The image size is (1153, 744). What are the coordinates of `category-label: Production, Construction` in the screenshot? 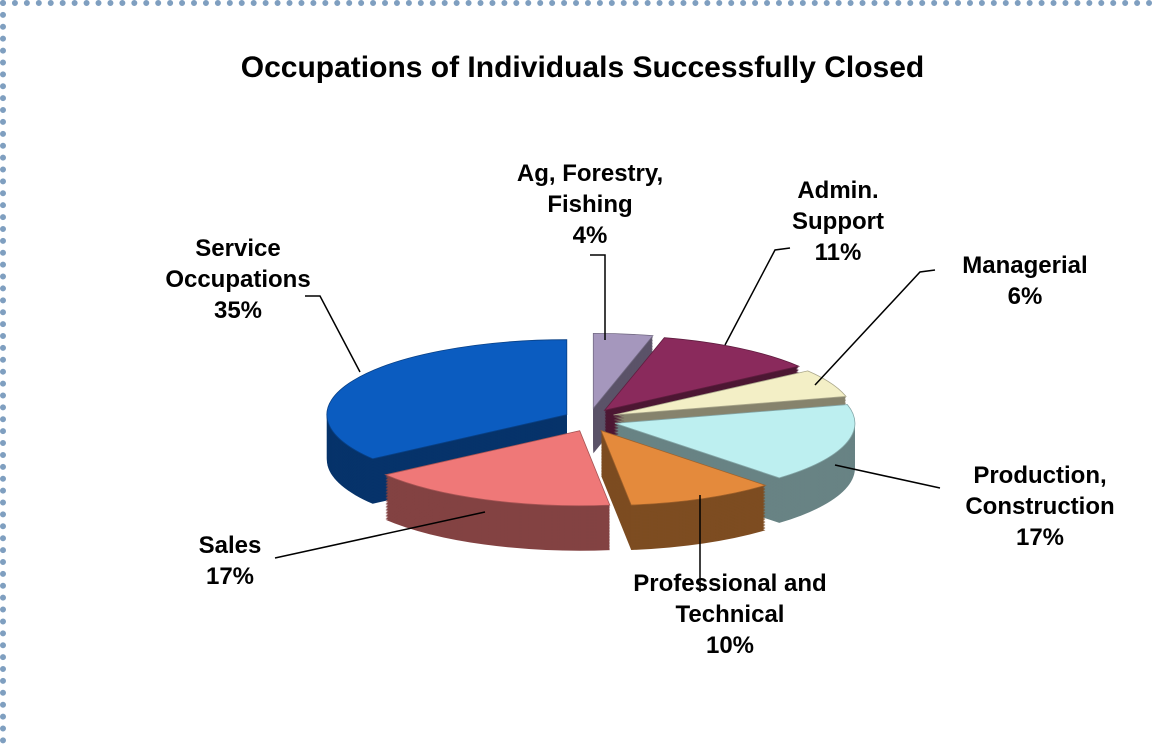 It's located at (1040, 491).